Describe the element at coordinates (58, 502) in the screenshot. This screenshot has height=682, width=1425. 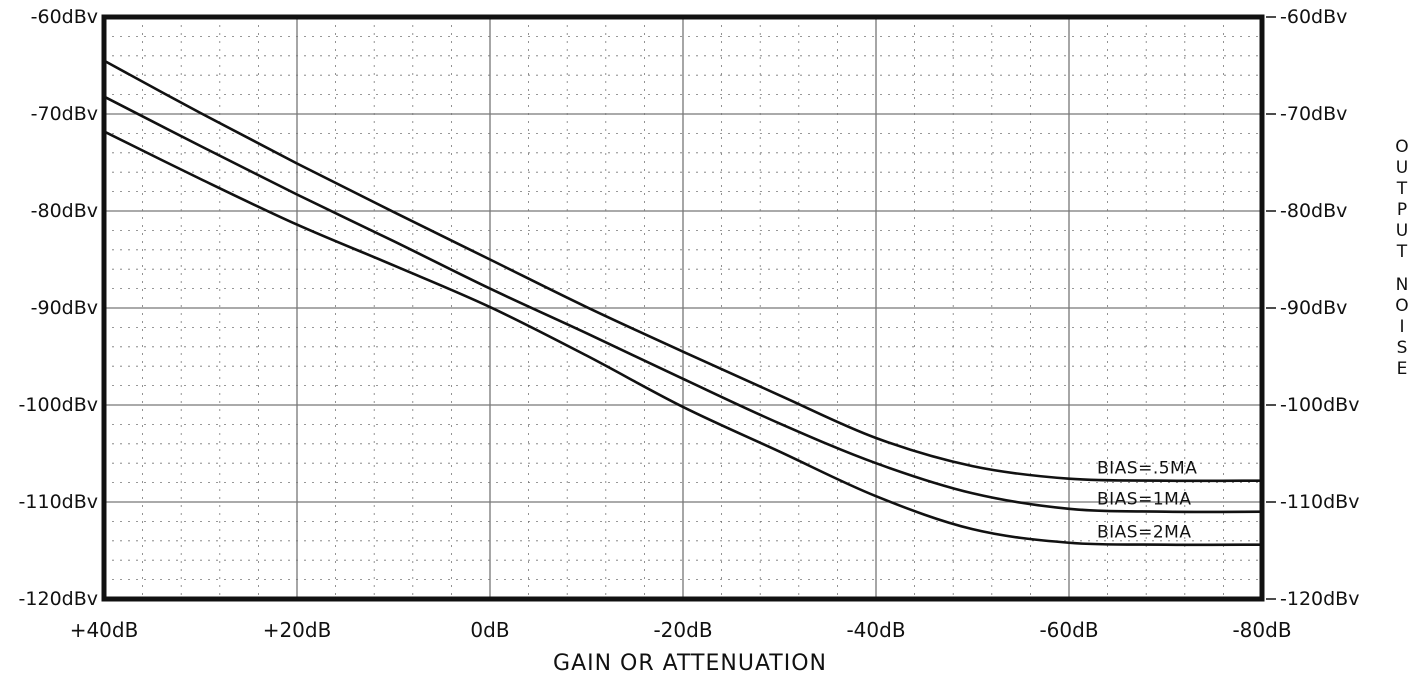
I see `y-tick-label-left: -110dBv` at that location.